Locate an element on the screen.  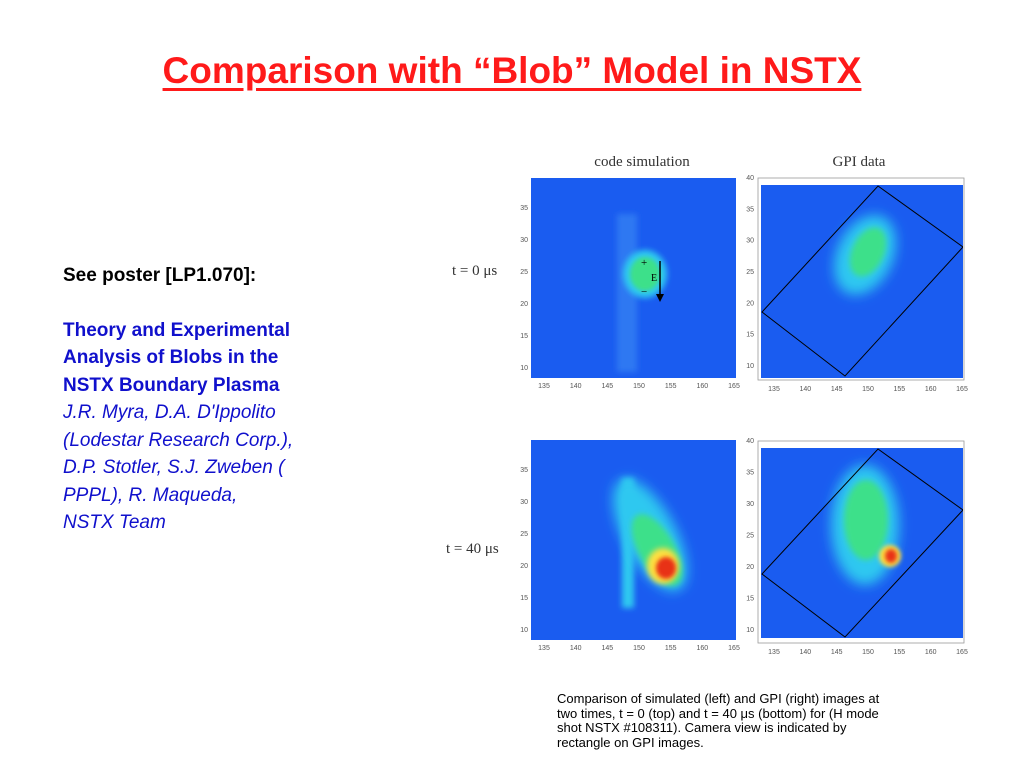
author-line: D.P. Stotler, S.J. Zweben ( is located at coordinates (174, 467).